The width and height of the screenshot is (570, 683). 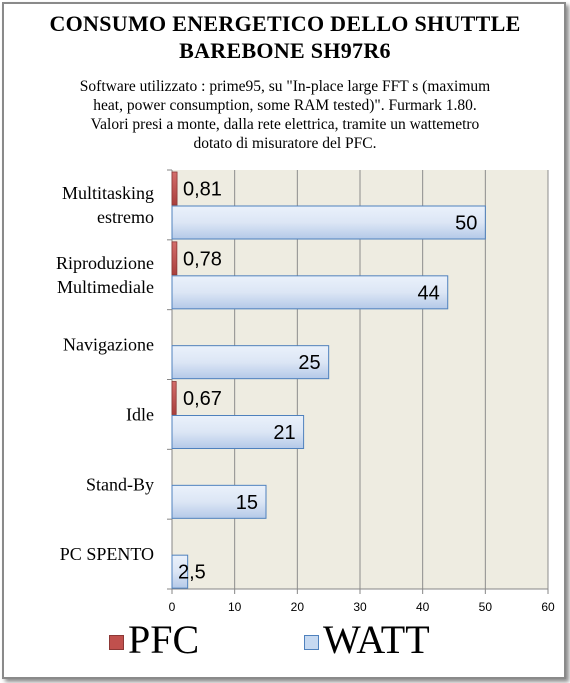 What do you see at coordinates (284, 433) in the screenshot?
I see `data-label-watt: 21` at bounding box center [284, 433].